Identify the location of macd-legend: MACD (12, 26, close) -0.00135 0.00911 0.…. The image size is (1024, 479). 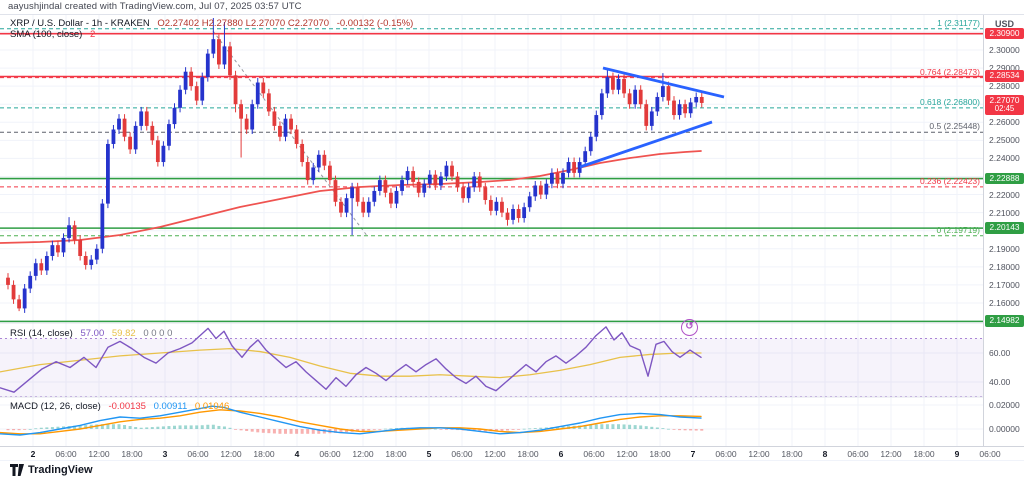
(119, 406).